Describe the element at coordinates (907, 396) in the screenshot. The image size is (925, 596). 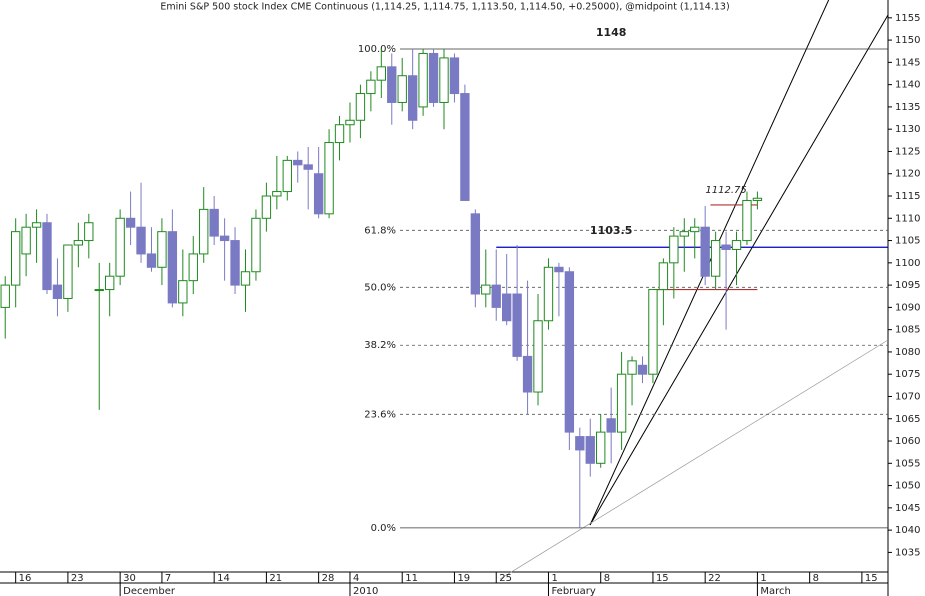
I see `y-tick-label: 1070` at that location.